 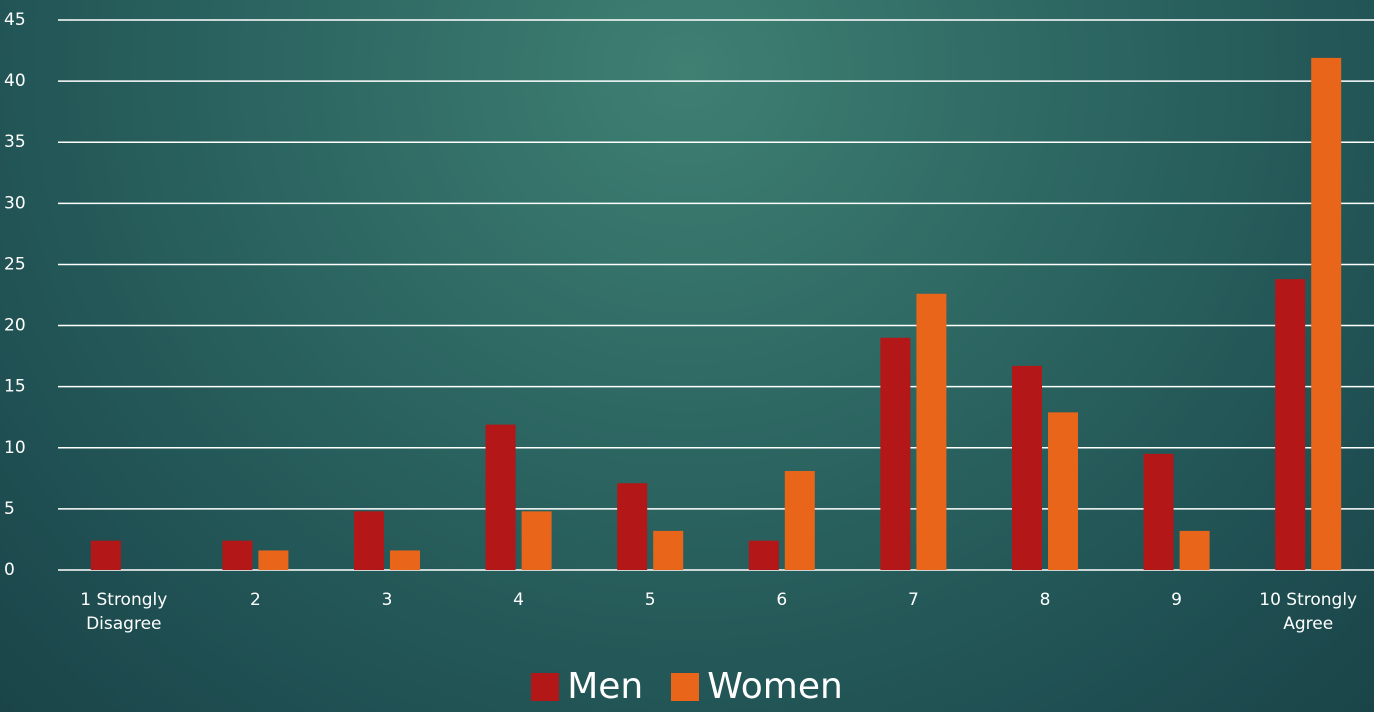 I want to click on y-tick-label: 25, so click(x=15, y=264).